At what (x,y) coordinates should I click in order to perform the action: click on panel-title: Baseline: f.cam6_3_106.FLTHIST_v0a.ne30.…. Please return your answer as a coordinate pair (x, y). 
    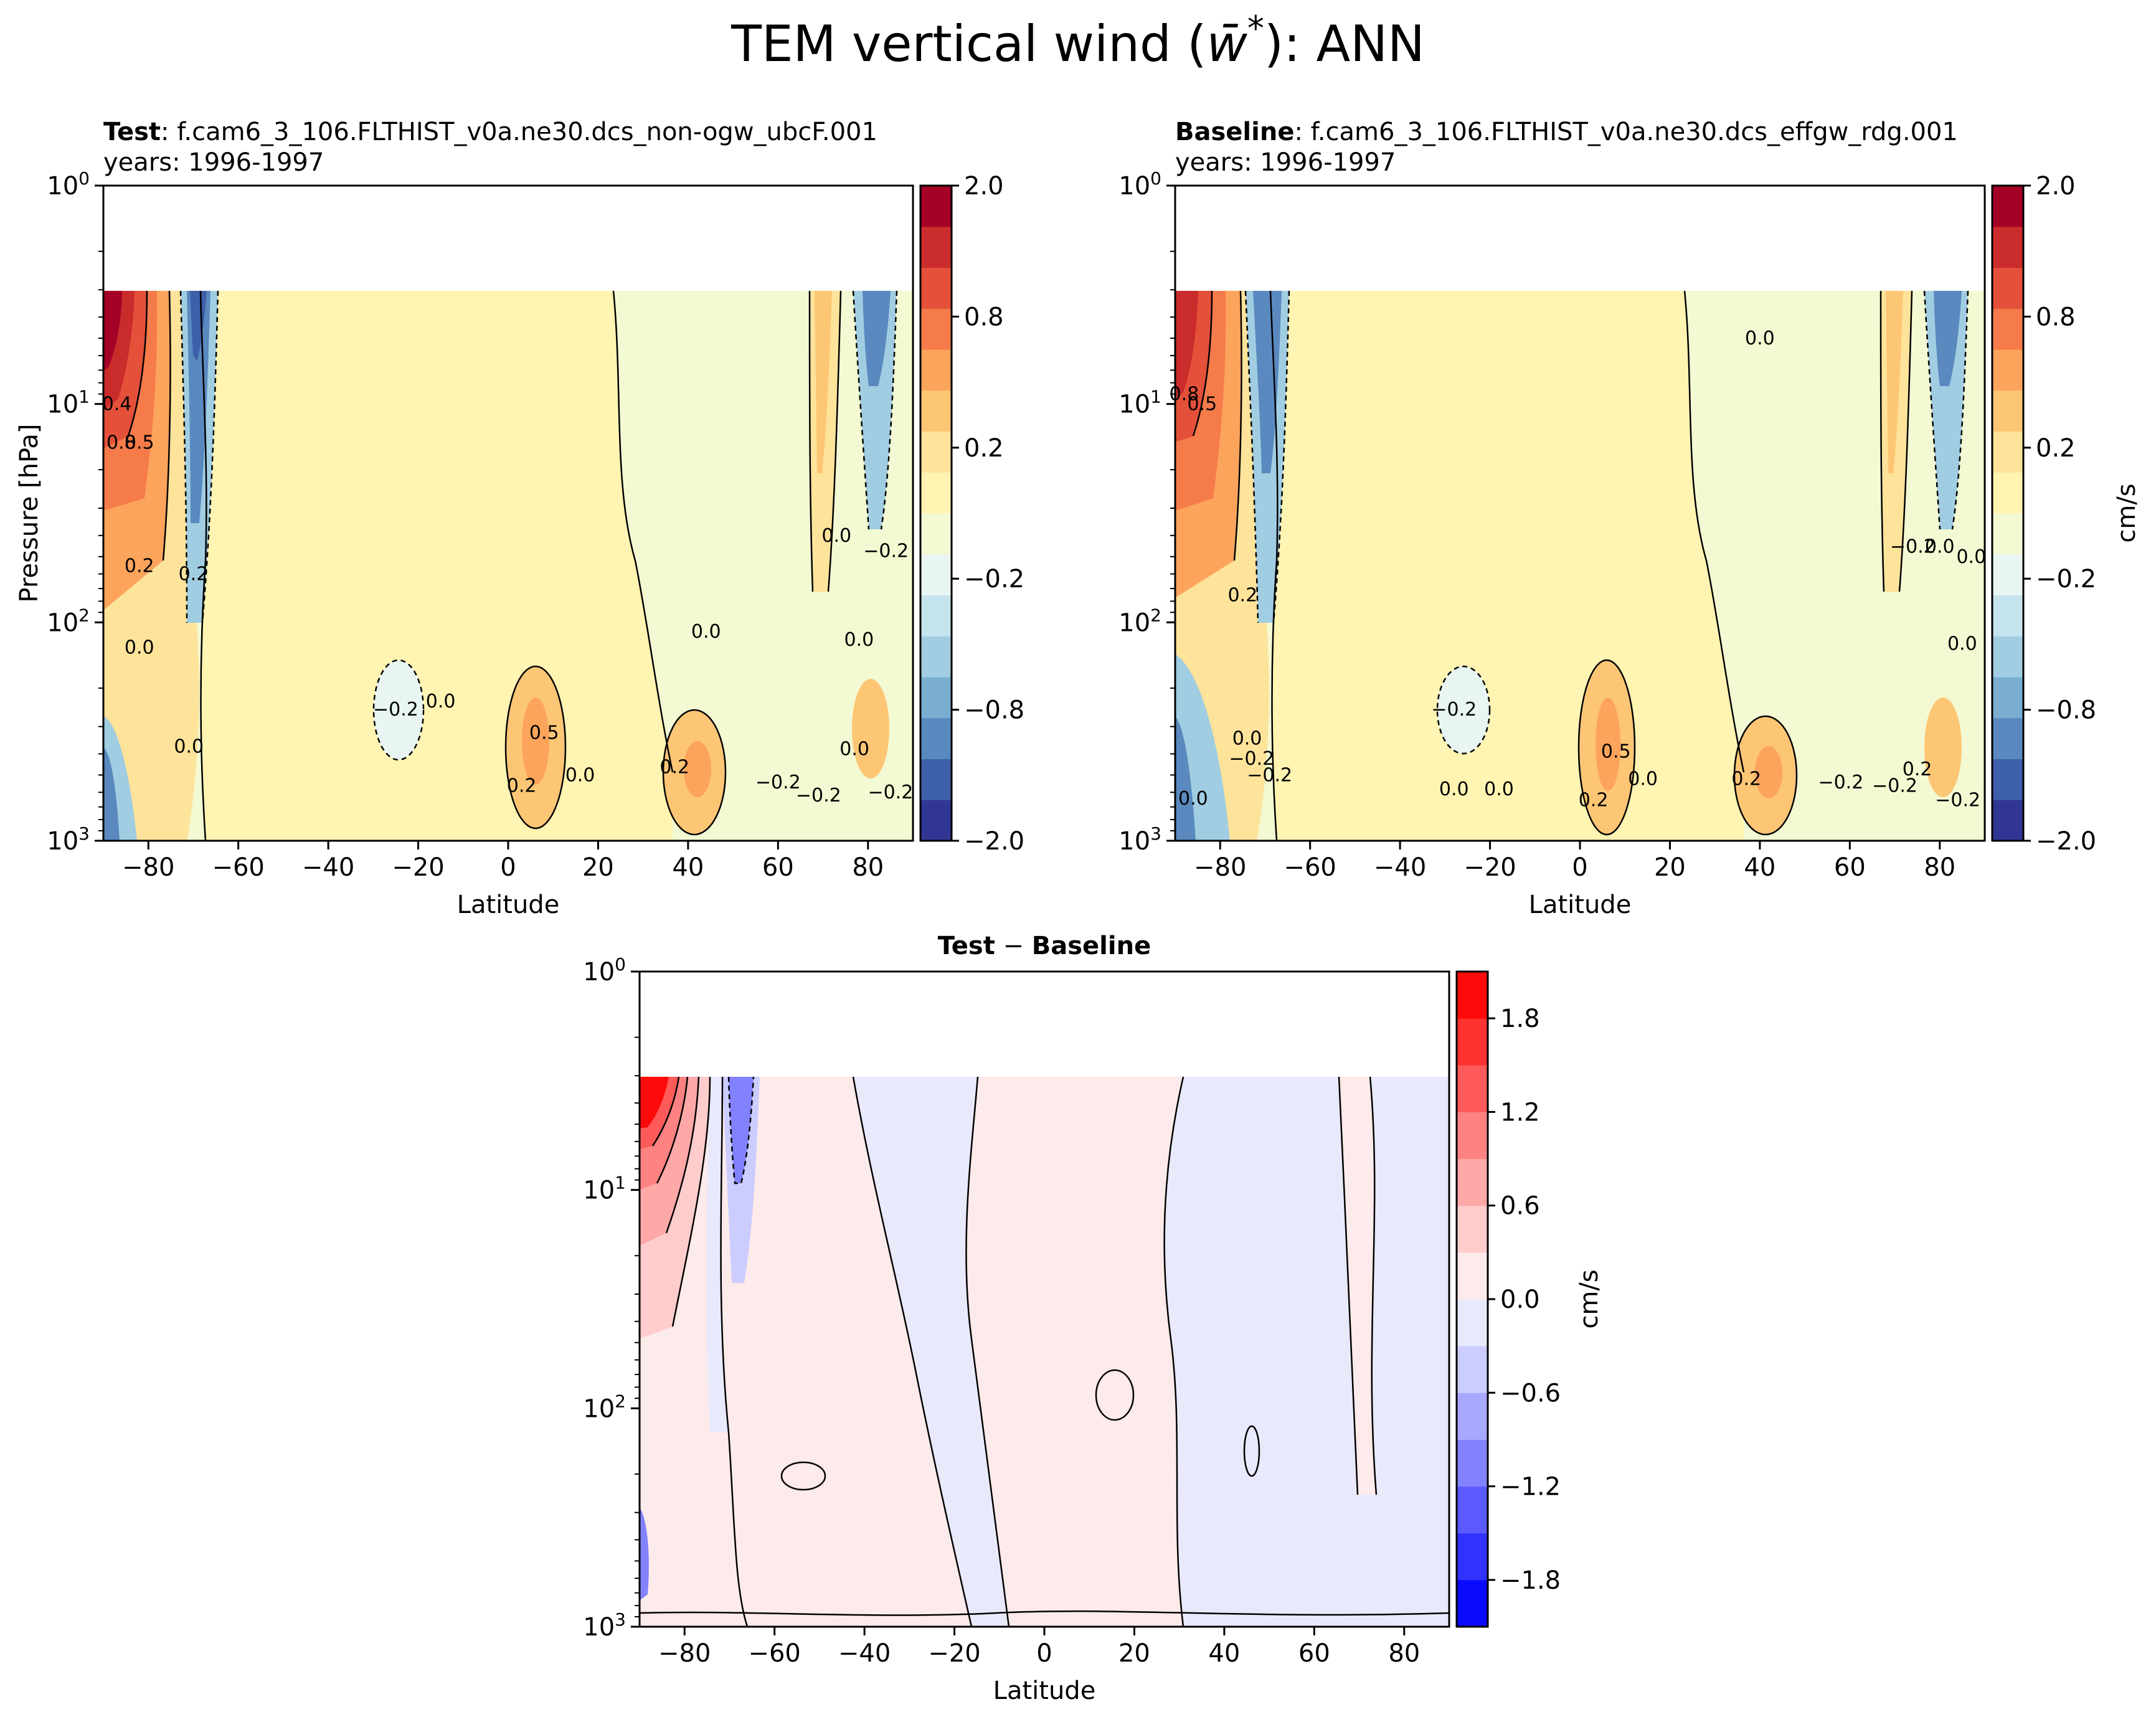
    Looking at the image, I should click on (1566, 132).